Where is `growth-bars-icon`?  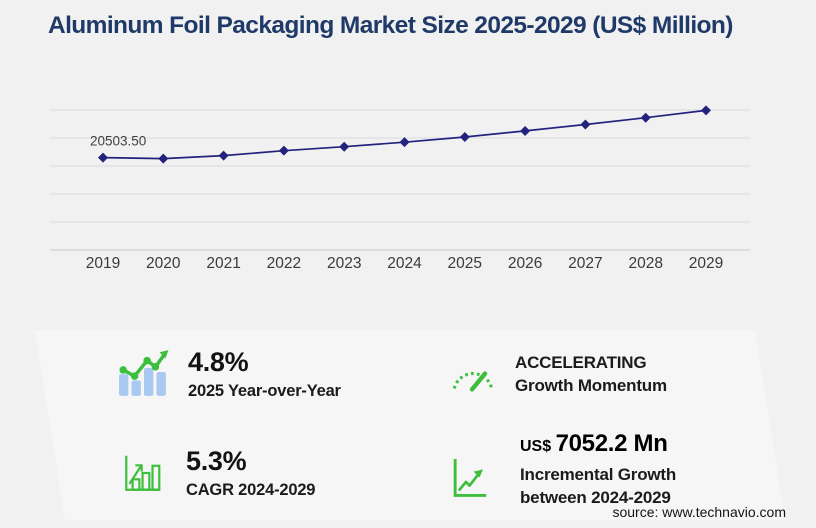
growth-bars-icon is located at coordinates (143, 473).